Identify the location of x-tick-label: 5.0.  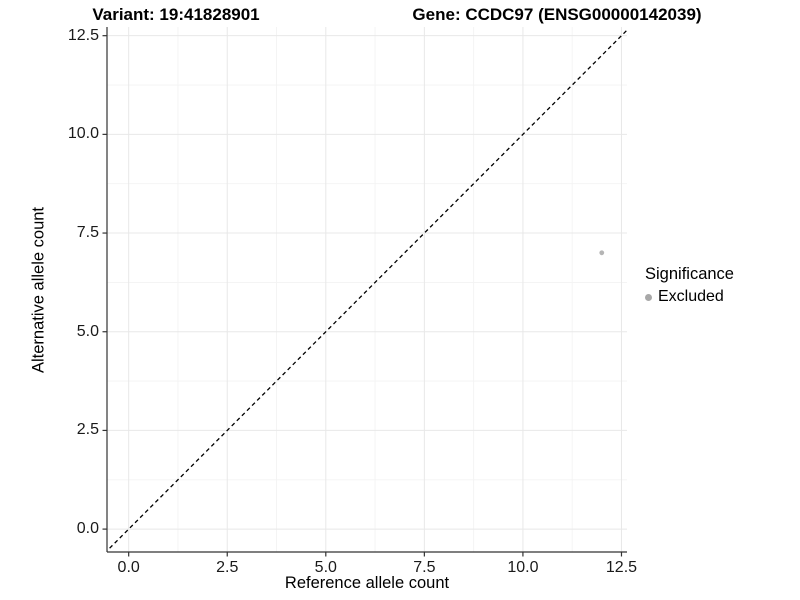
(325, 567).